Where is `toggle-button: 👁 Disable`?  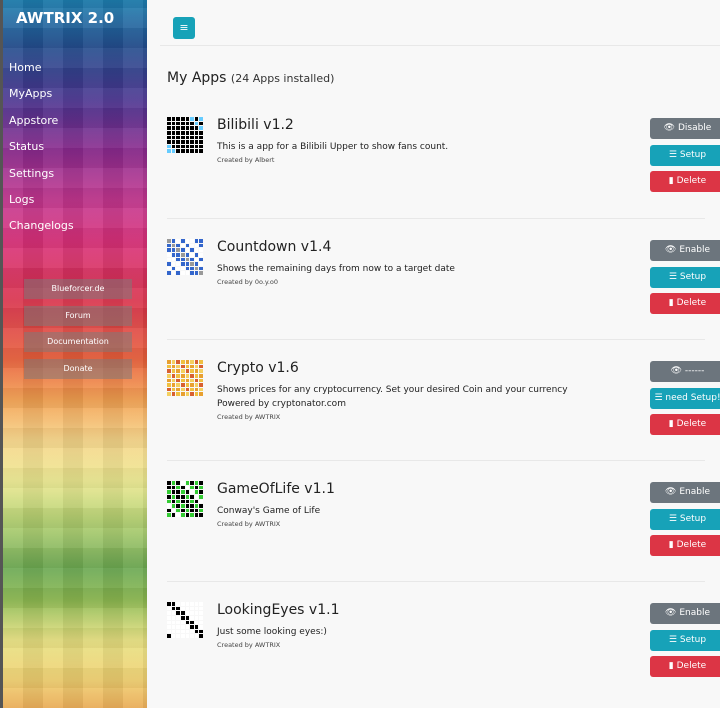 toggle-button: 👁 Disable is located at coordinates (685, 128).